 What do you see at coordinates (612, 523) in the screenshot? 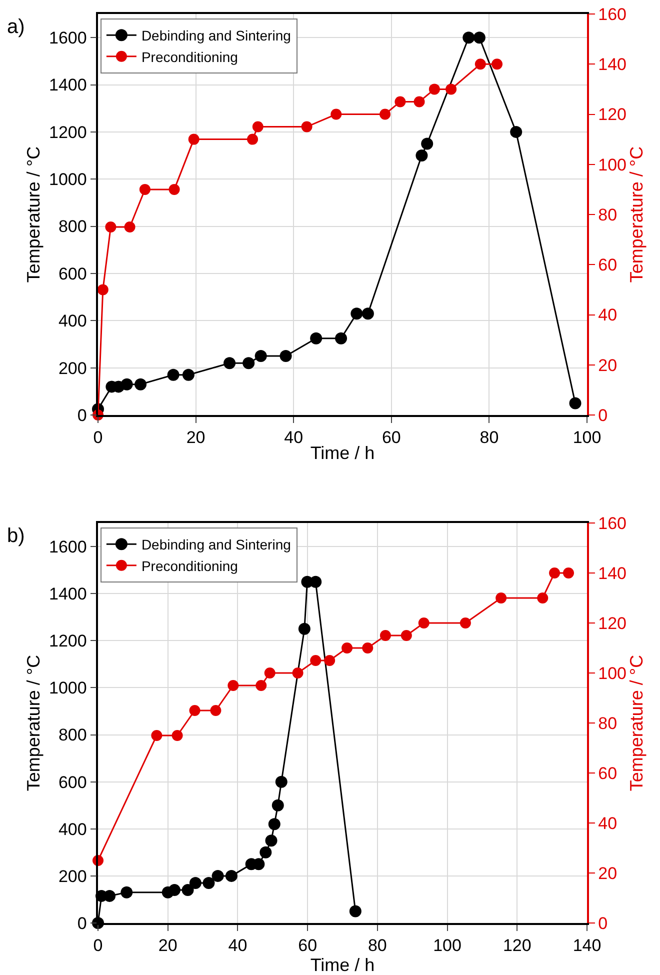
I see `y2-tick-label: 160` at bounding box center [612, 523].